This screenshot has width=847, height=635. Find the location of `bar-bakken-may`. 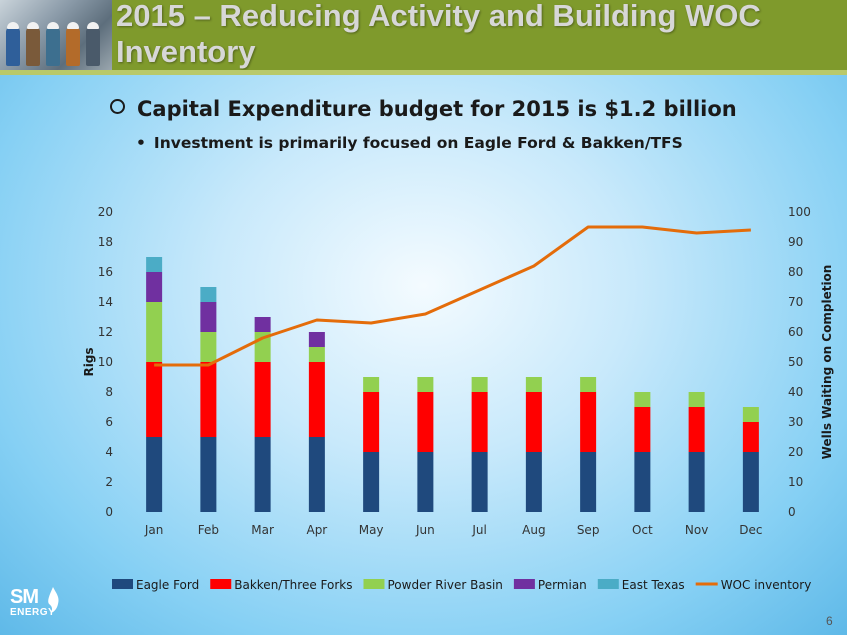

bar-bakken-may is located at coordinates (371, 422).